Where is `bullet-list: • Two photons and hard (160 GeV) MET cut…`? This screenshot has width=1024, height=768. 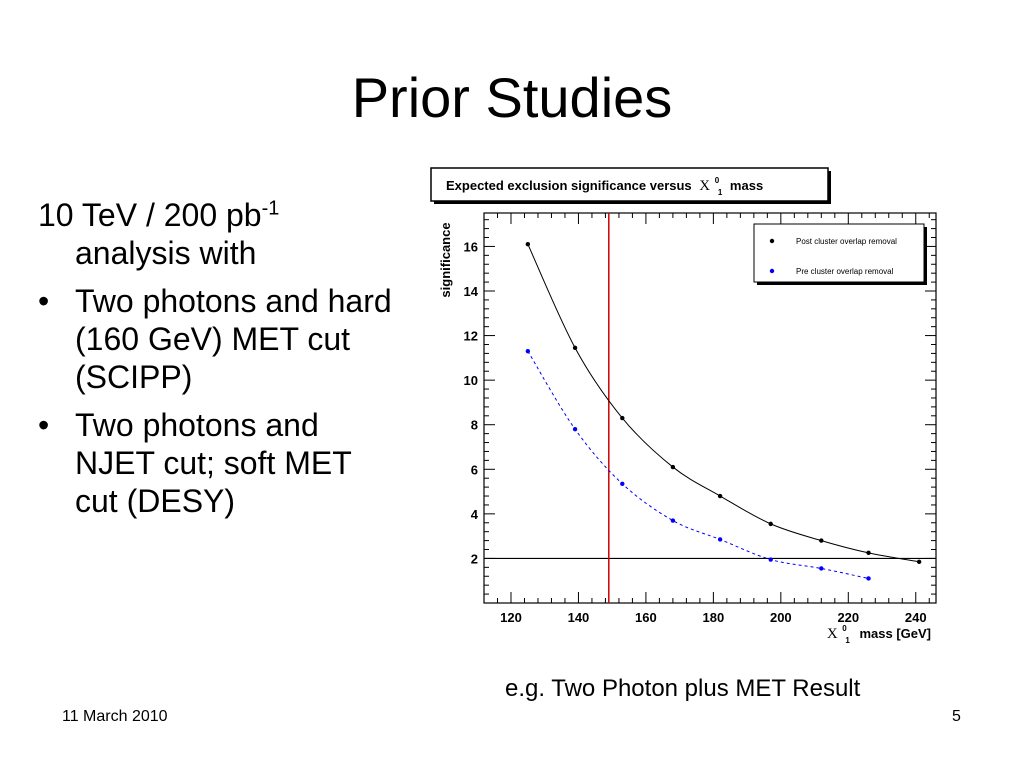
bullet-list: • Two photons and hard (160 GeV) MET cut… is located at coordinates (218, 401).